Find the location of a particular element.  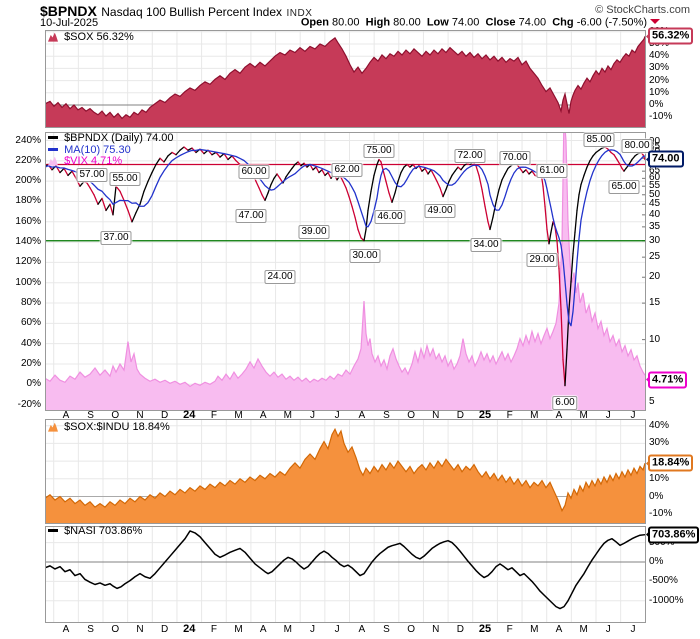

y-axis-tick: 30 is located at coordinates (655, 240).